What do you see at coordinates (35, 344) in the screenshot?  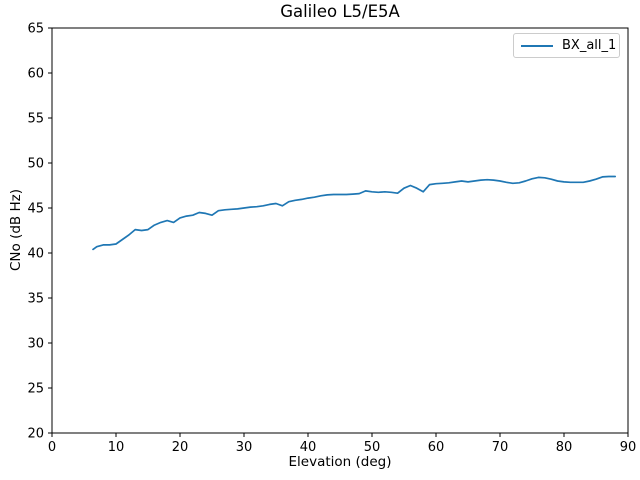 I see `y-tick-label: 30` at bounding box center [35, 344].